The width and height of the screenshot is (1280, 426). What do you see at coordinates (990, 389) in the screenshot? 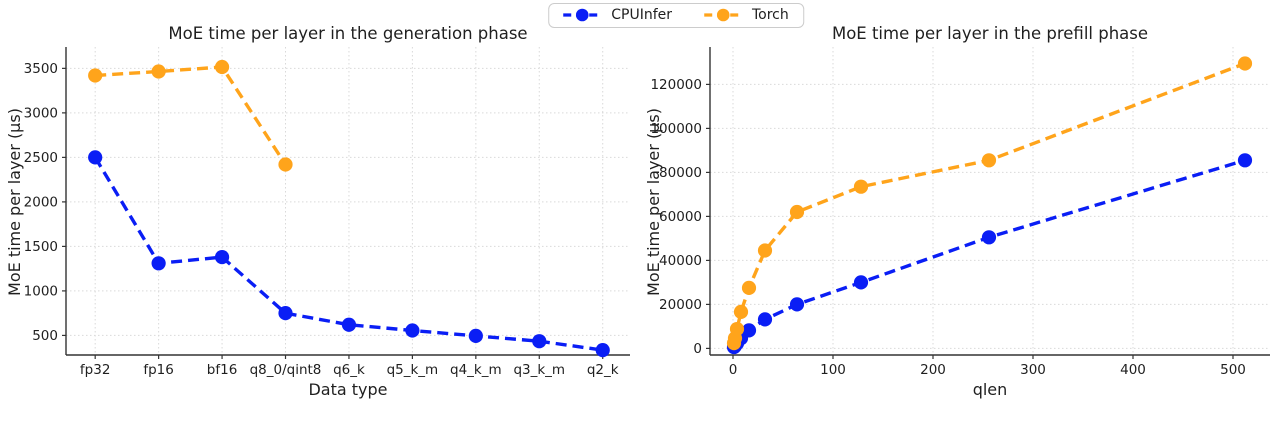
I see `prefill-x-axis-label: qlen` at bounding box center [990, 389].